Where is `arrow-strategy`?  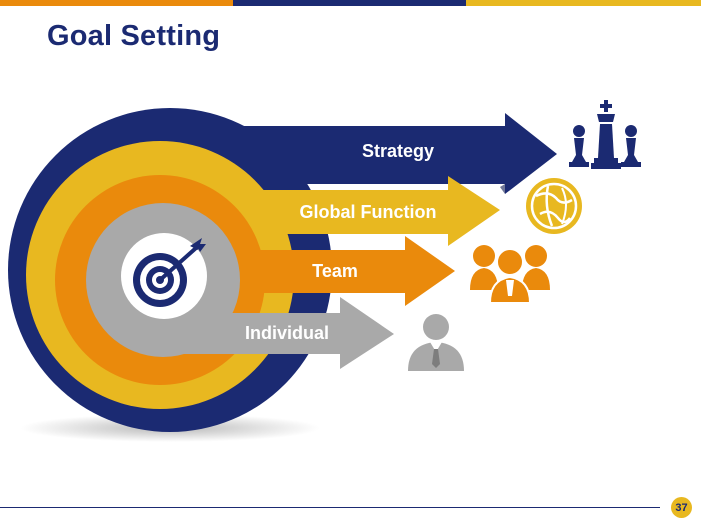 arrow-strategy is located at coordinates (363, 153).